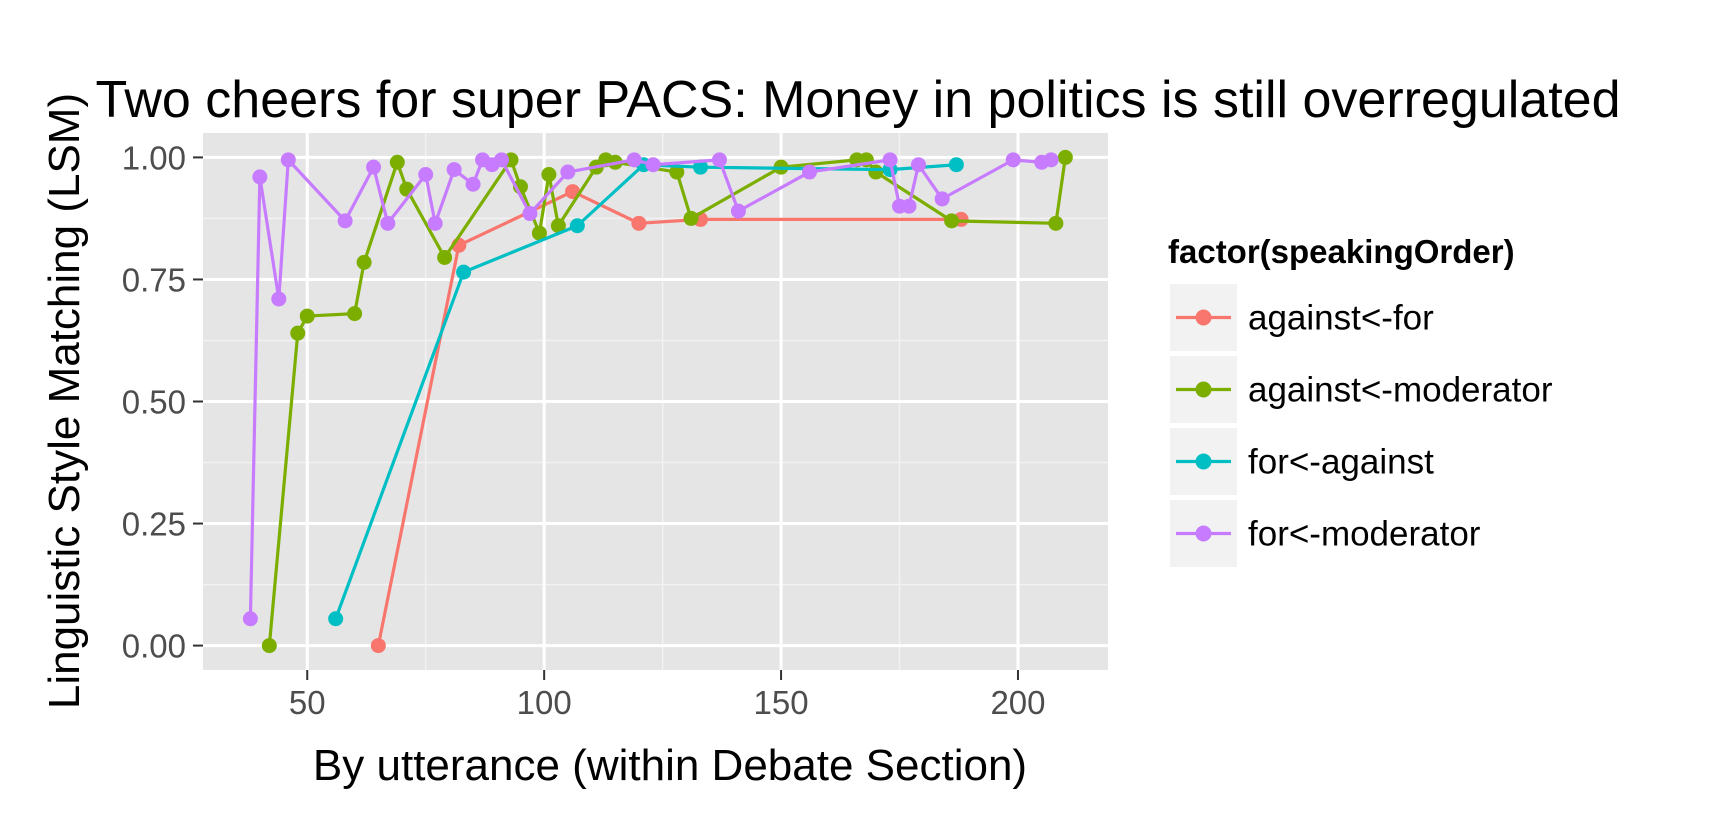 The image size is (1716, 825). I want to click on legend-item: for<-moderator, so click(1325, 533).